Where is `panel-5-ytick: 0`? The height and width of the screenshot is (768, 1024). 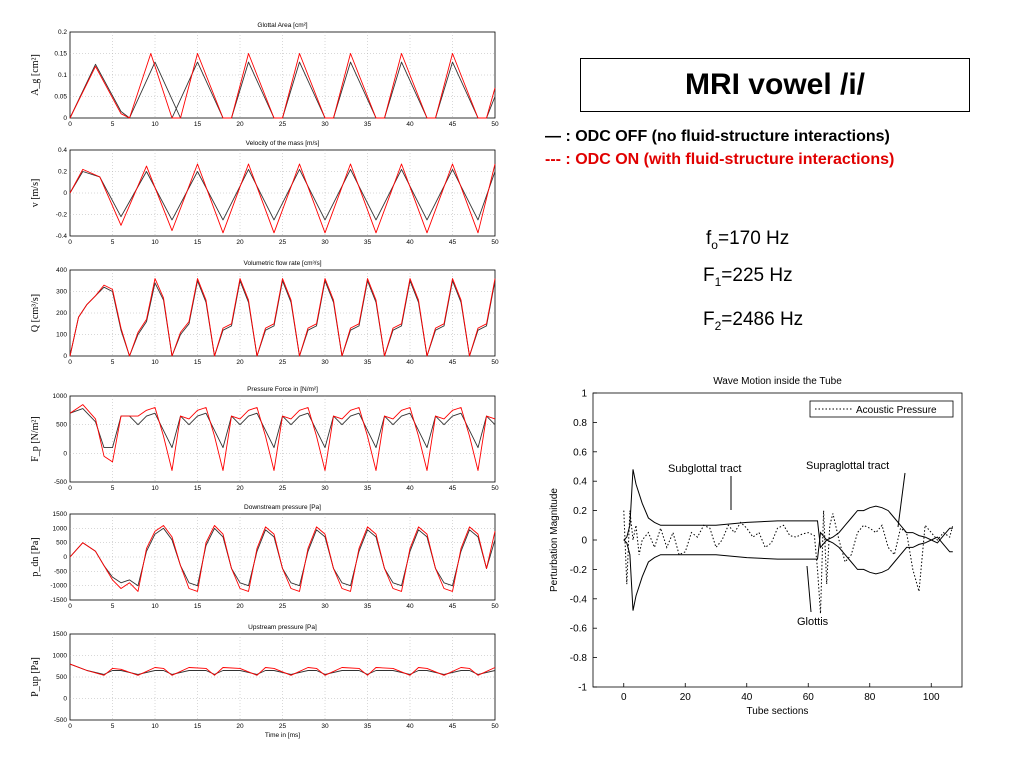
panel-5-ytick: 0 is located at coordinates (65, 557).